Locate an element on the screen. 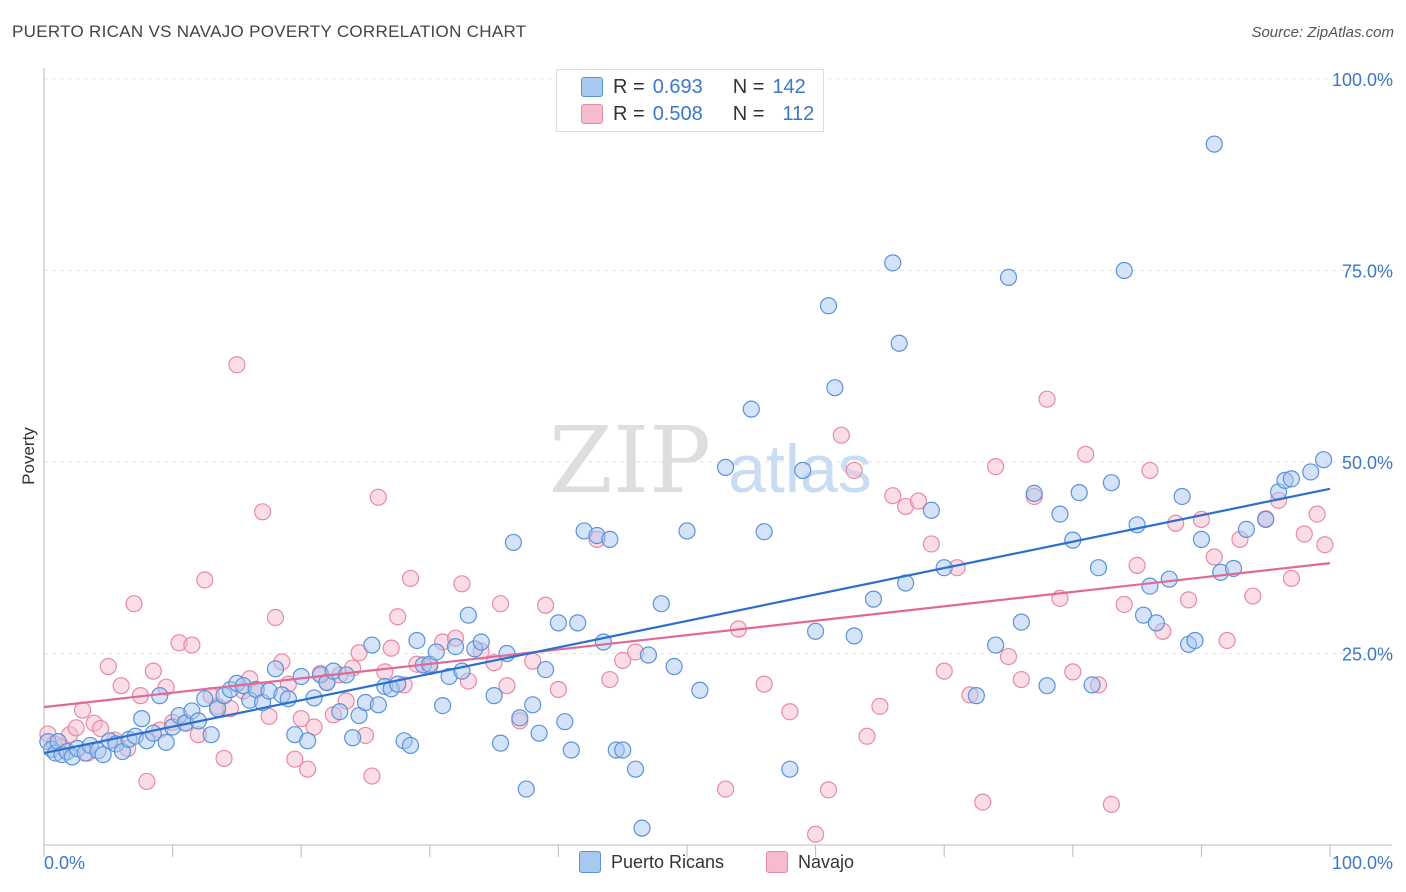  tick-label: 75.0% is located at coordinates (1367, 272).